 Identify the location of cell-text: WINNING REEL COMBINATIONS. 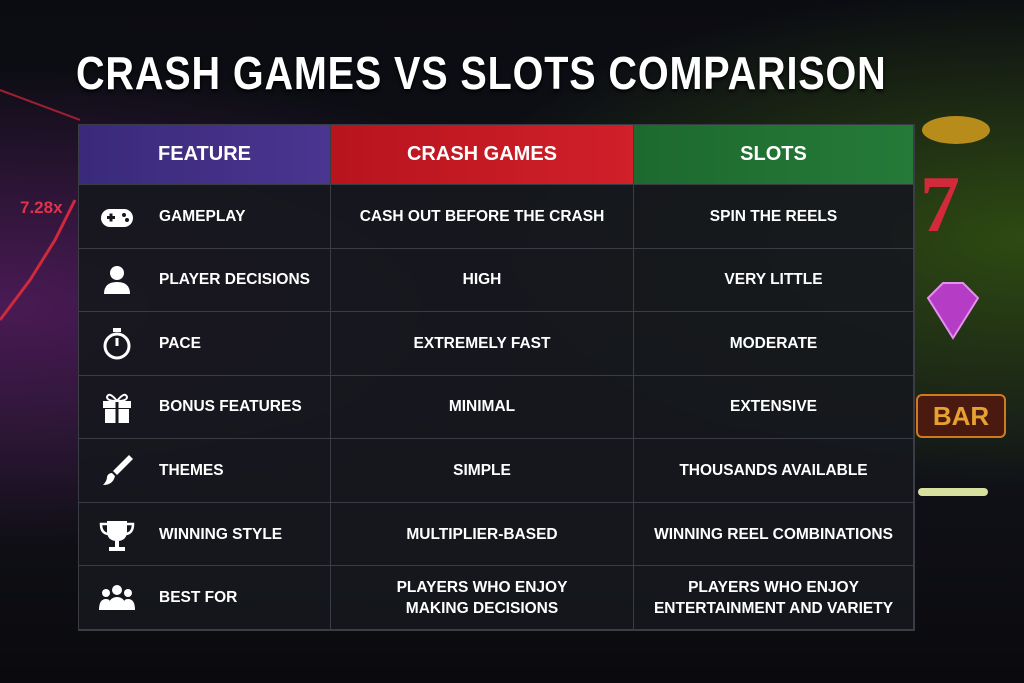
(773, 534).